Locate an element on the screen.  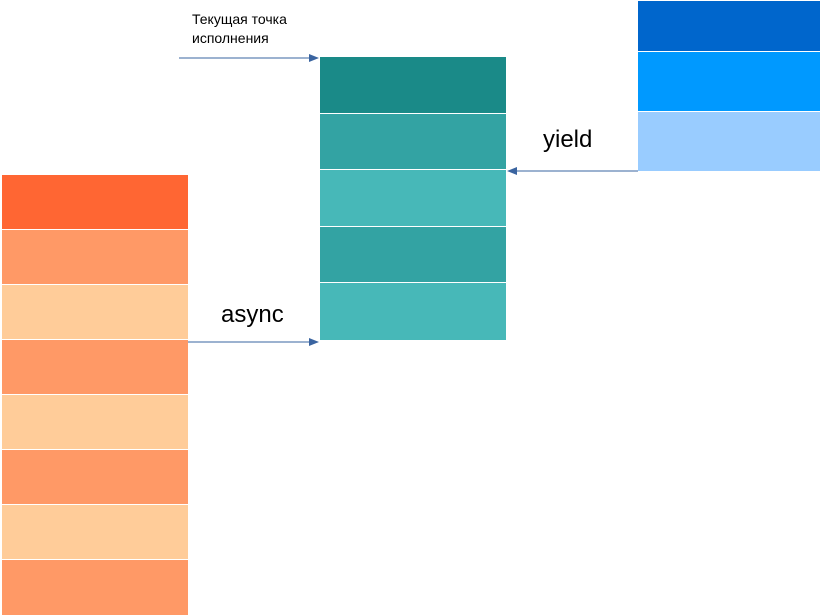
middle-stack is located at coordinates (413, 198).